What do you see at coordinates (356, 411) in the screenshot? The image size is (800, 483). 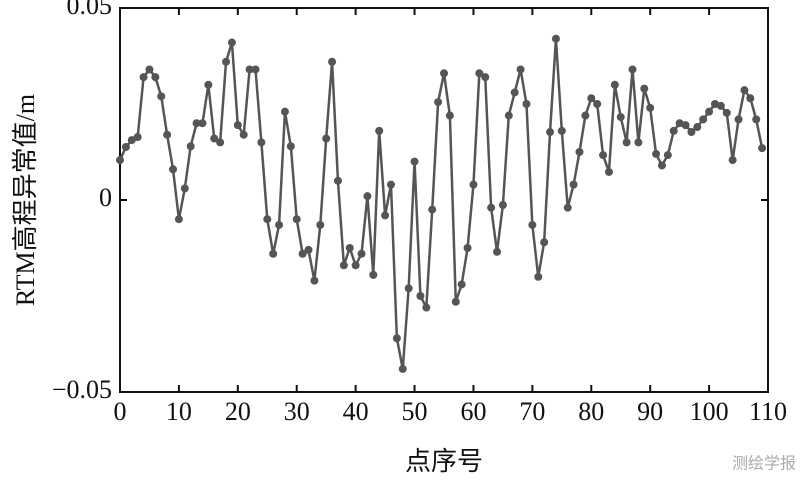 I see `x-tick-label: 40` at bounding box center [356, 411].